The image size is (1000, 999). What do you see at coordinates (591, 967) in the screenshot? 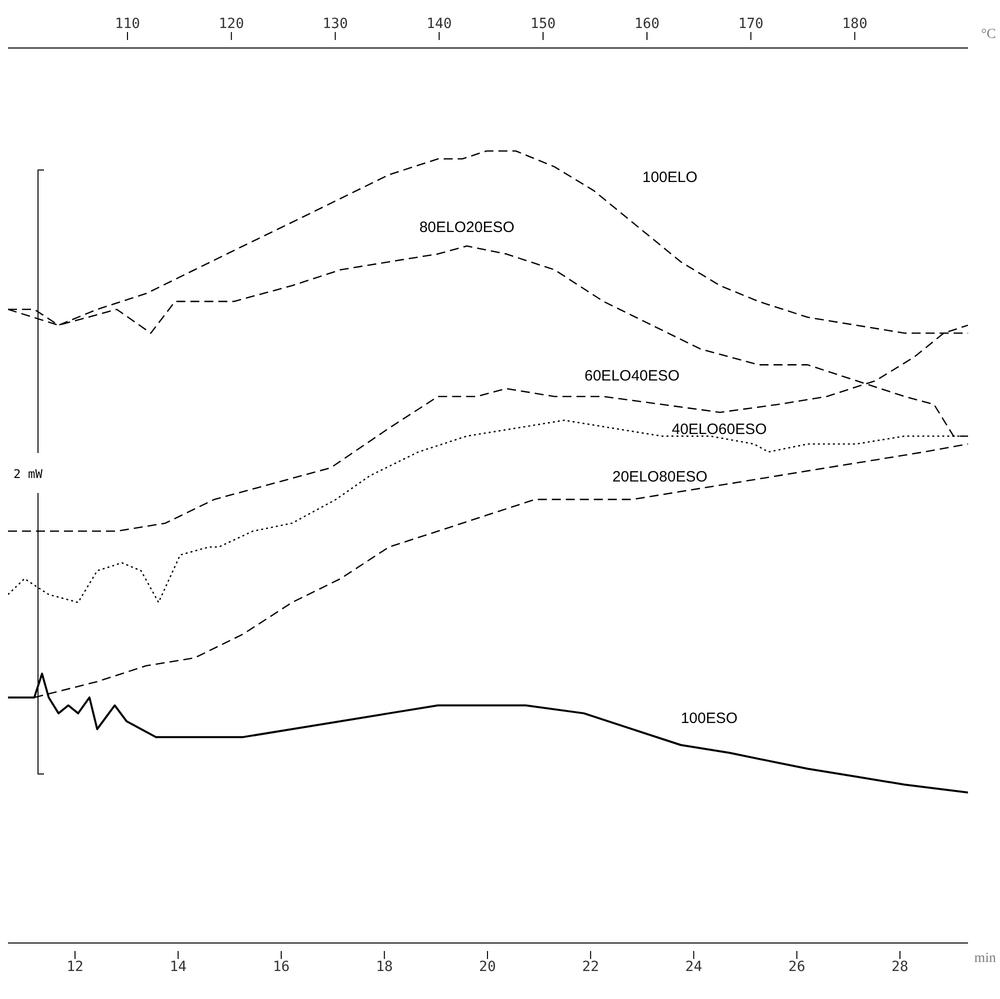
I see `x-tick-label: 22` at bounding box center [591, 967].